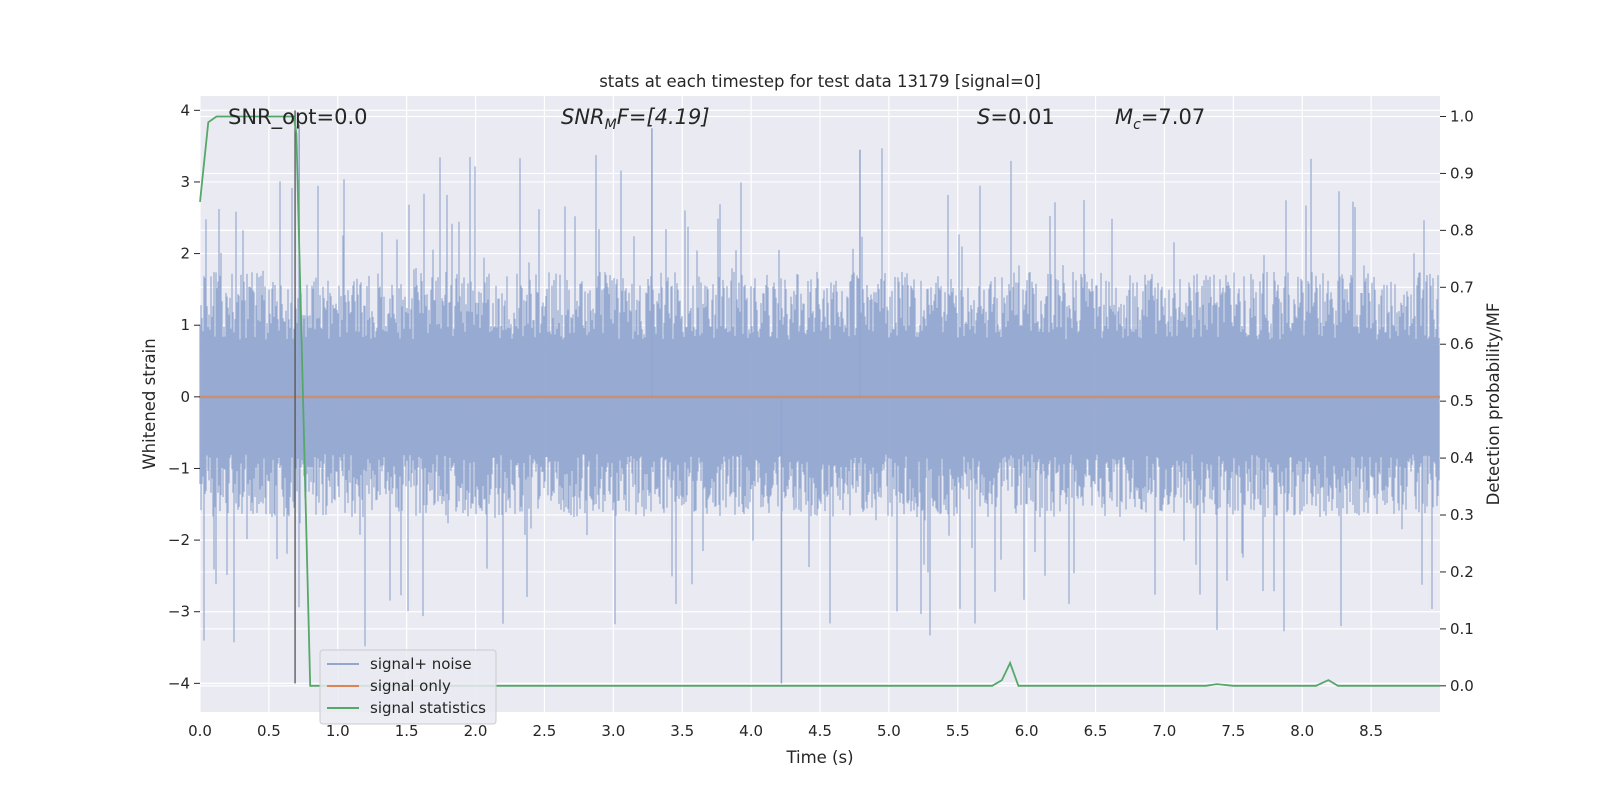 Image resolution: width=1600 pixels, height=800 pixels. Describe the element at coordinates (820, 731) in the screenshot. I see `x-tick-label: 4.5` at that location.